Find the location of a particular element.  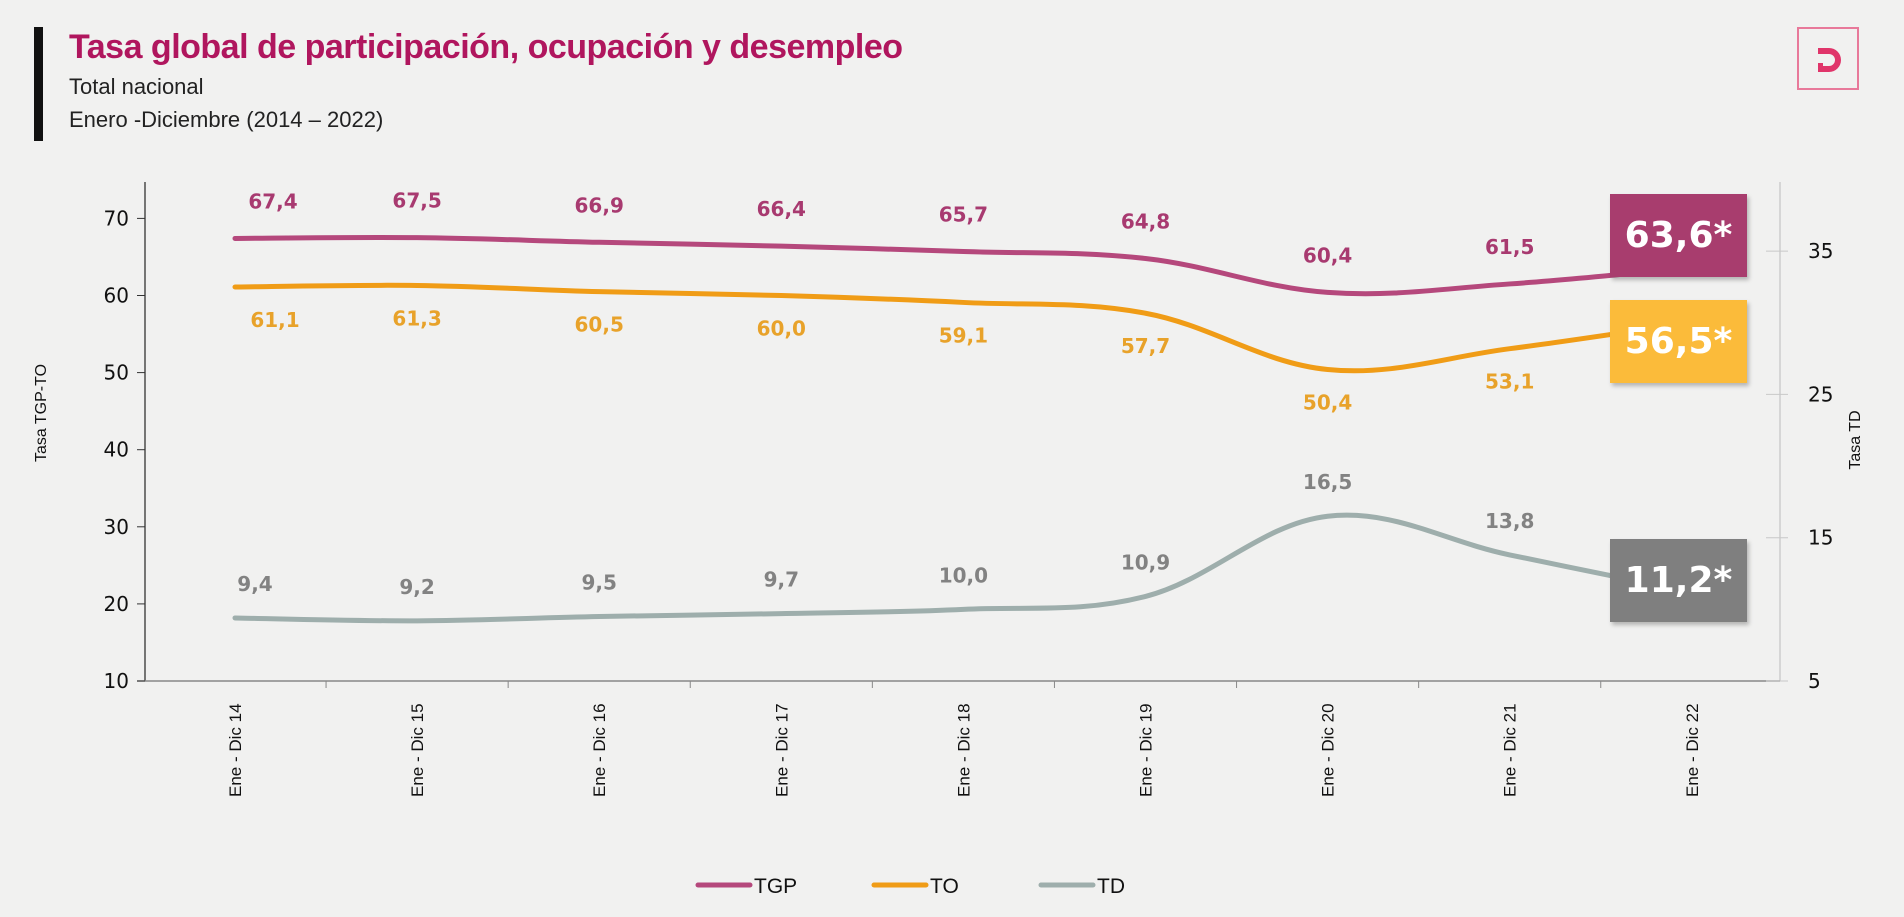

title-accent-bar is located at coordinates (38, 84).